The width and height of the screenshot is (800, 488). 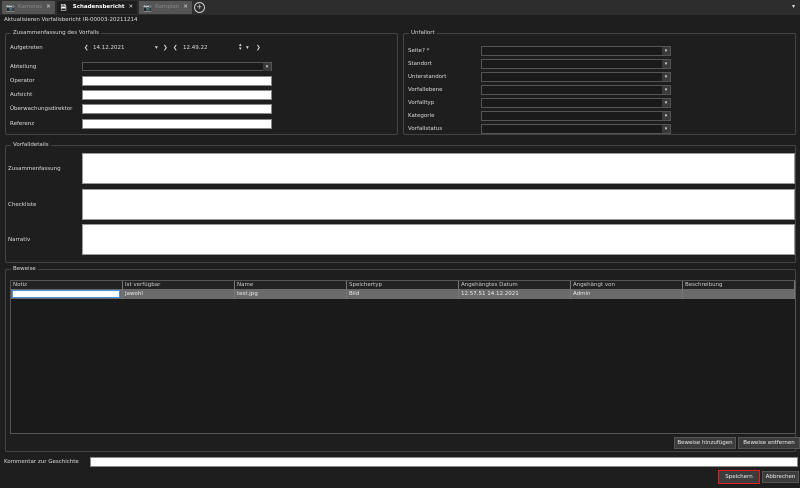 I want to click on tab-label: Kamplan, so click(x=167, y=7).